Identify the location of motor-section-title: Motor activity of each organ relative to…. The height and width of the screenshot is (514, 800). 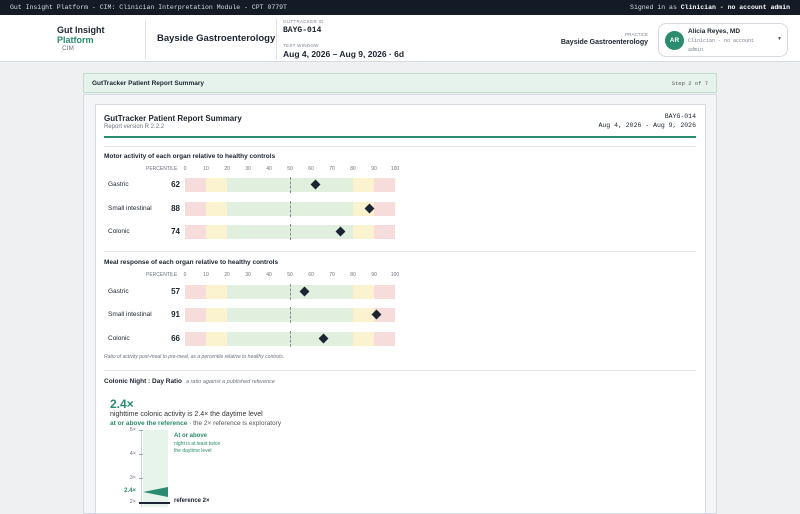
(190, 156).